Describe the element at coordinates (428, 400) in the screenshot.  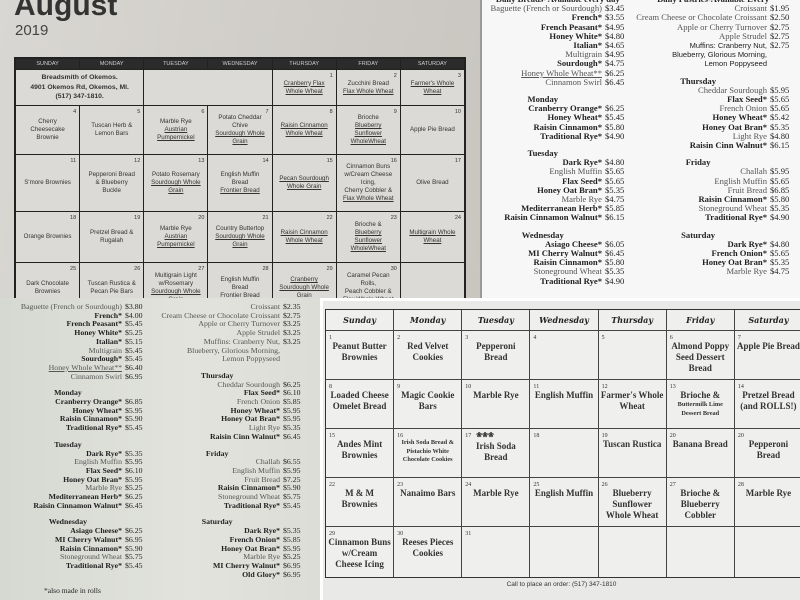
I see `special-item: Magic Cookie Bars` at that location.